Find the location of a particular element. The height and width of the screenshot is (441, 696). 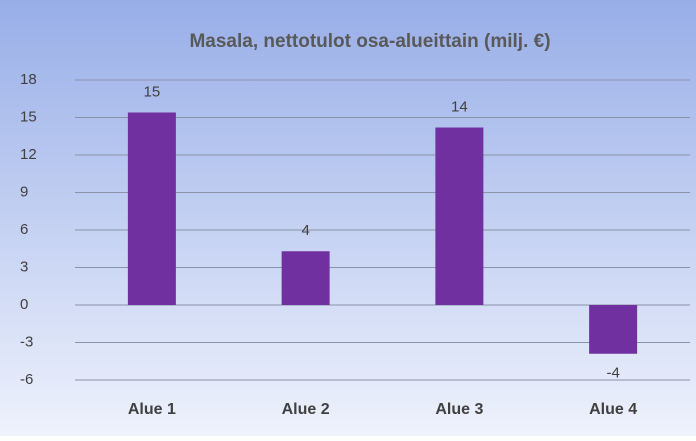

x-tick-label: Alue 3 is located at coordinates (459, 409).